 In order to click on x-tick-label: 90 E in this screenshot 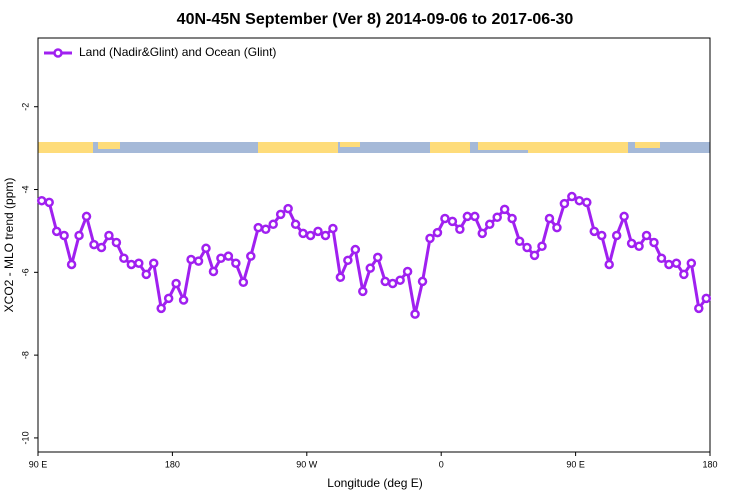, I will do `click(38, 464)`.